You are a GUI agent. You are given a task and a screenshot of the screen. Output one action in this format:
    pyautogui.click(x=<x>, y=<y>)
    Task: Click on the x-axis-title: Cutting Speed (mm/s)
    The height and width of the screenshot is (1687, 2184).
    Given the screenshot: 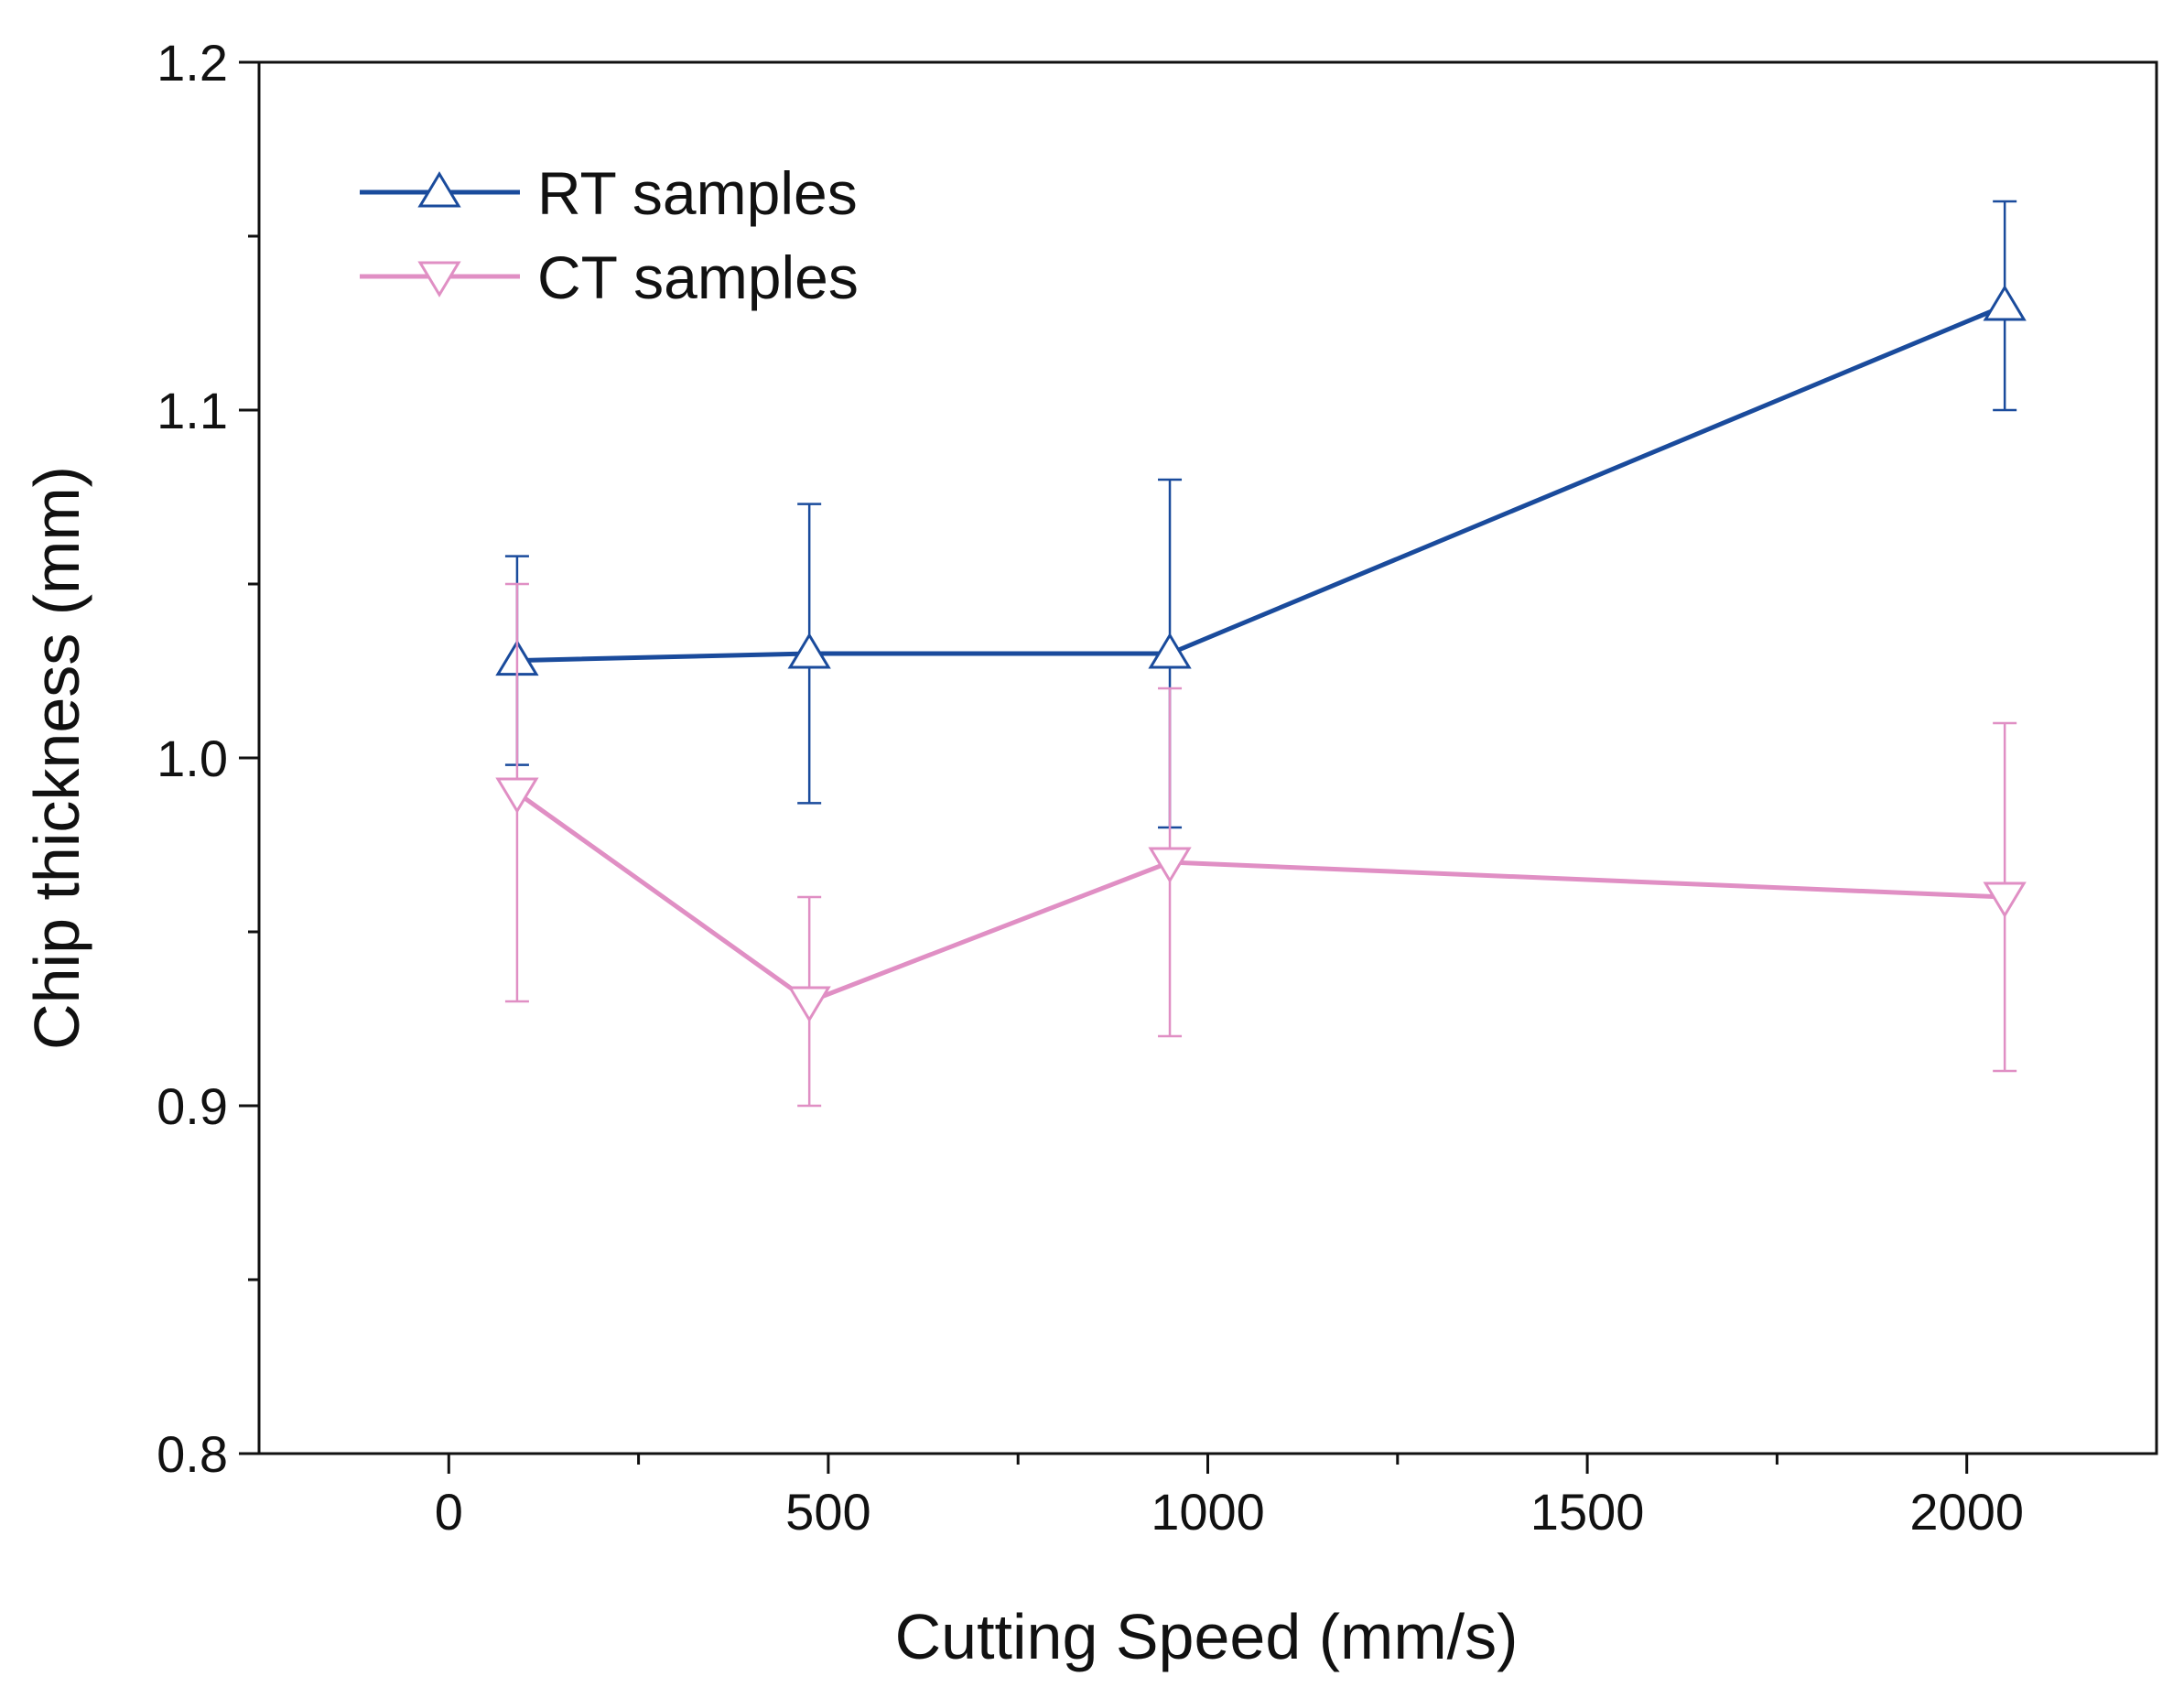 What is the action you would take?
    pyautogui.click(x=1207, y=1636)
    